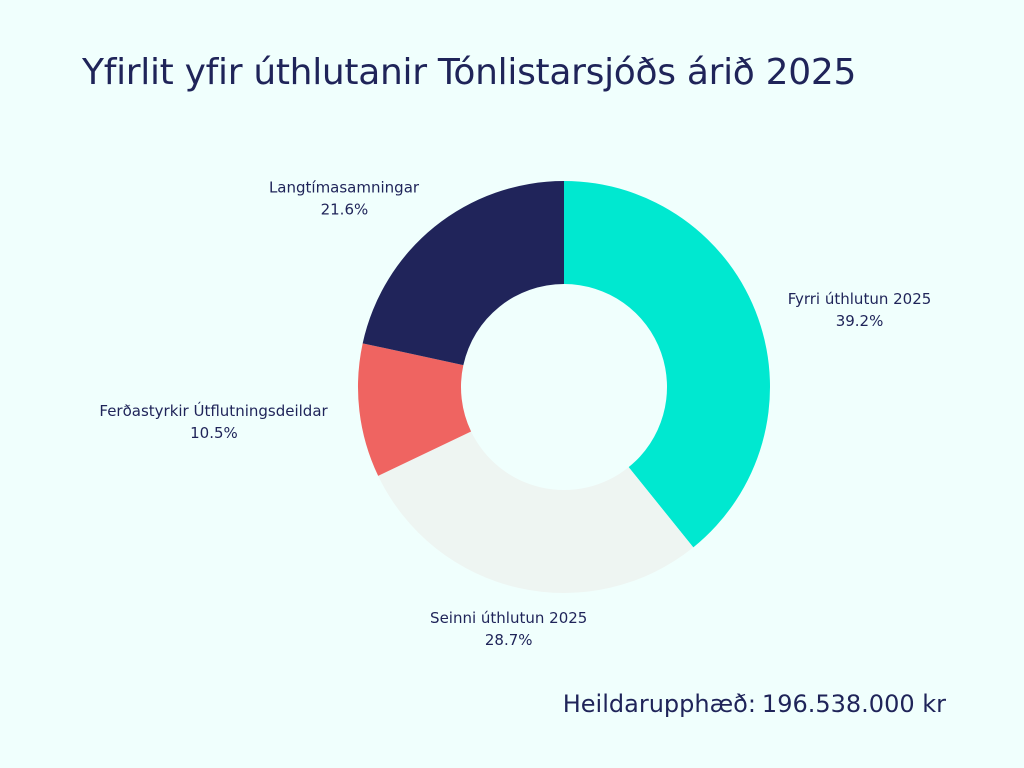 Image resolution: width=1024 pixels, height=768 pixels. I want to click on total-value: 196.538.000 kr, so click(853, 704).